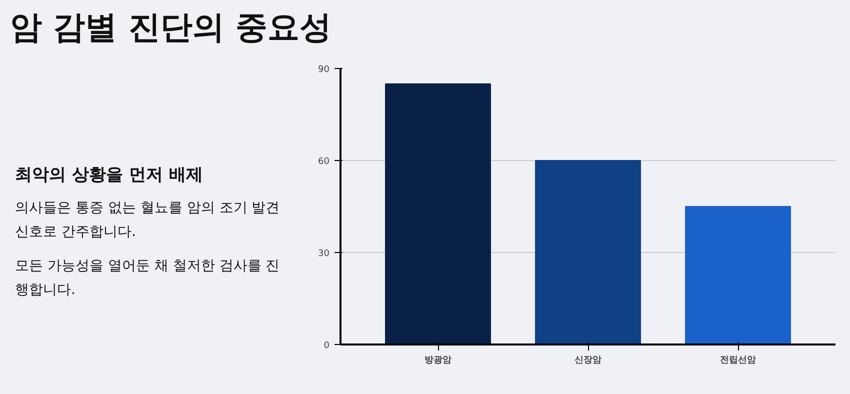 The width and height of the screenshot is (850, 394). Describe the element at coordinates (324, 70) in the screenshot. I see `y-tick-label: 90` at that location.